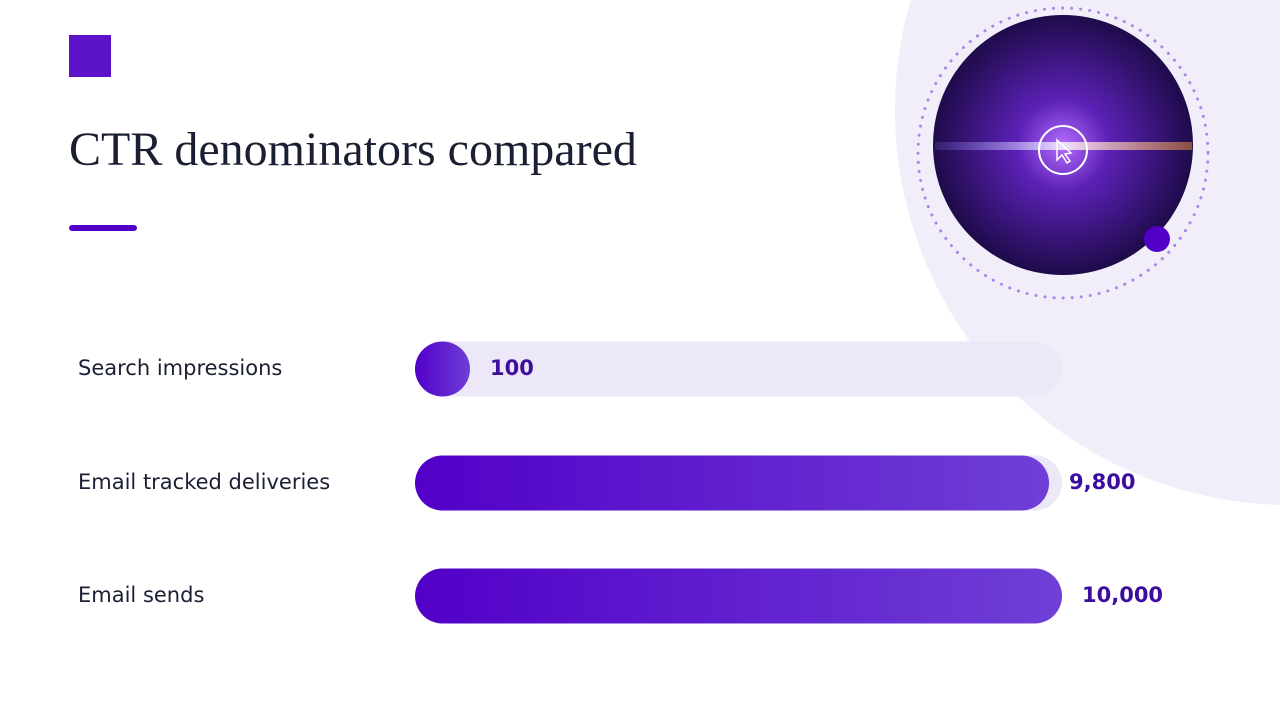  What do you see at coordinates (1157, 239) in the screenshot?
I see `accent-dot` at bounding box center [1157, 239].